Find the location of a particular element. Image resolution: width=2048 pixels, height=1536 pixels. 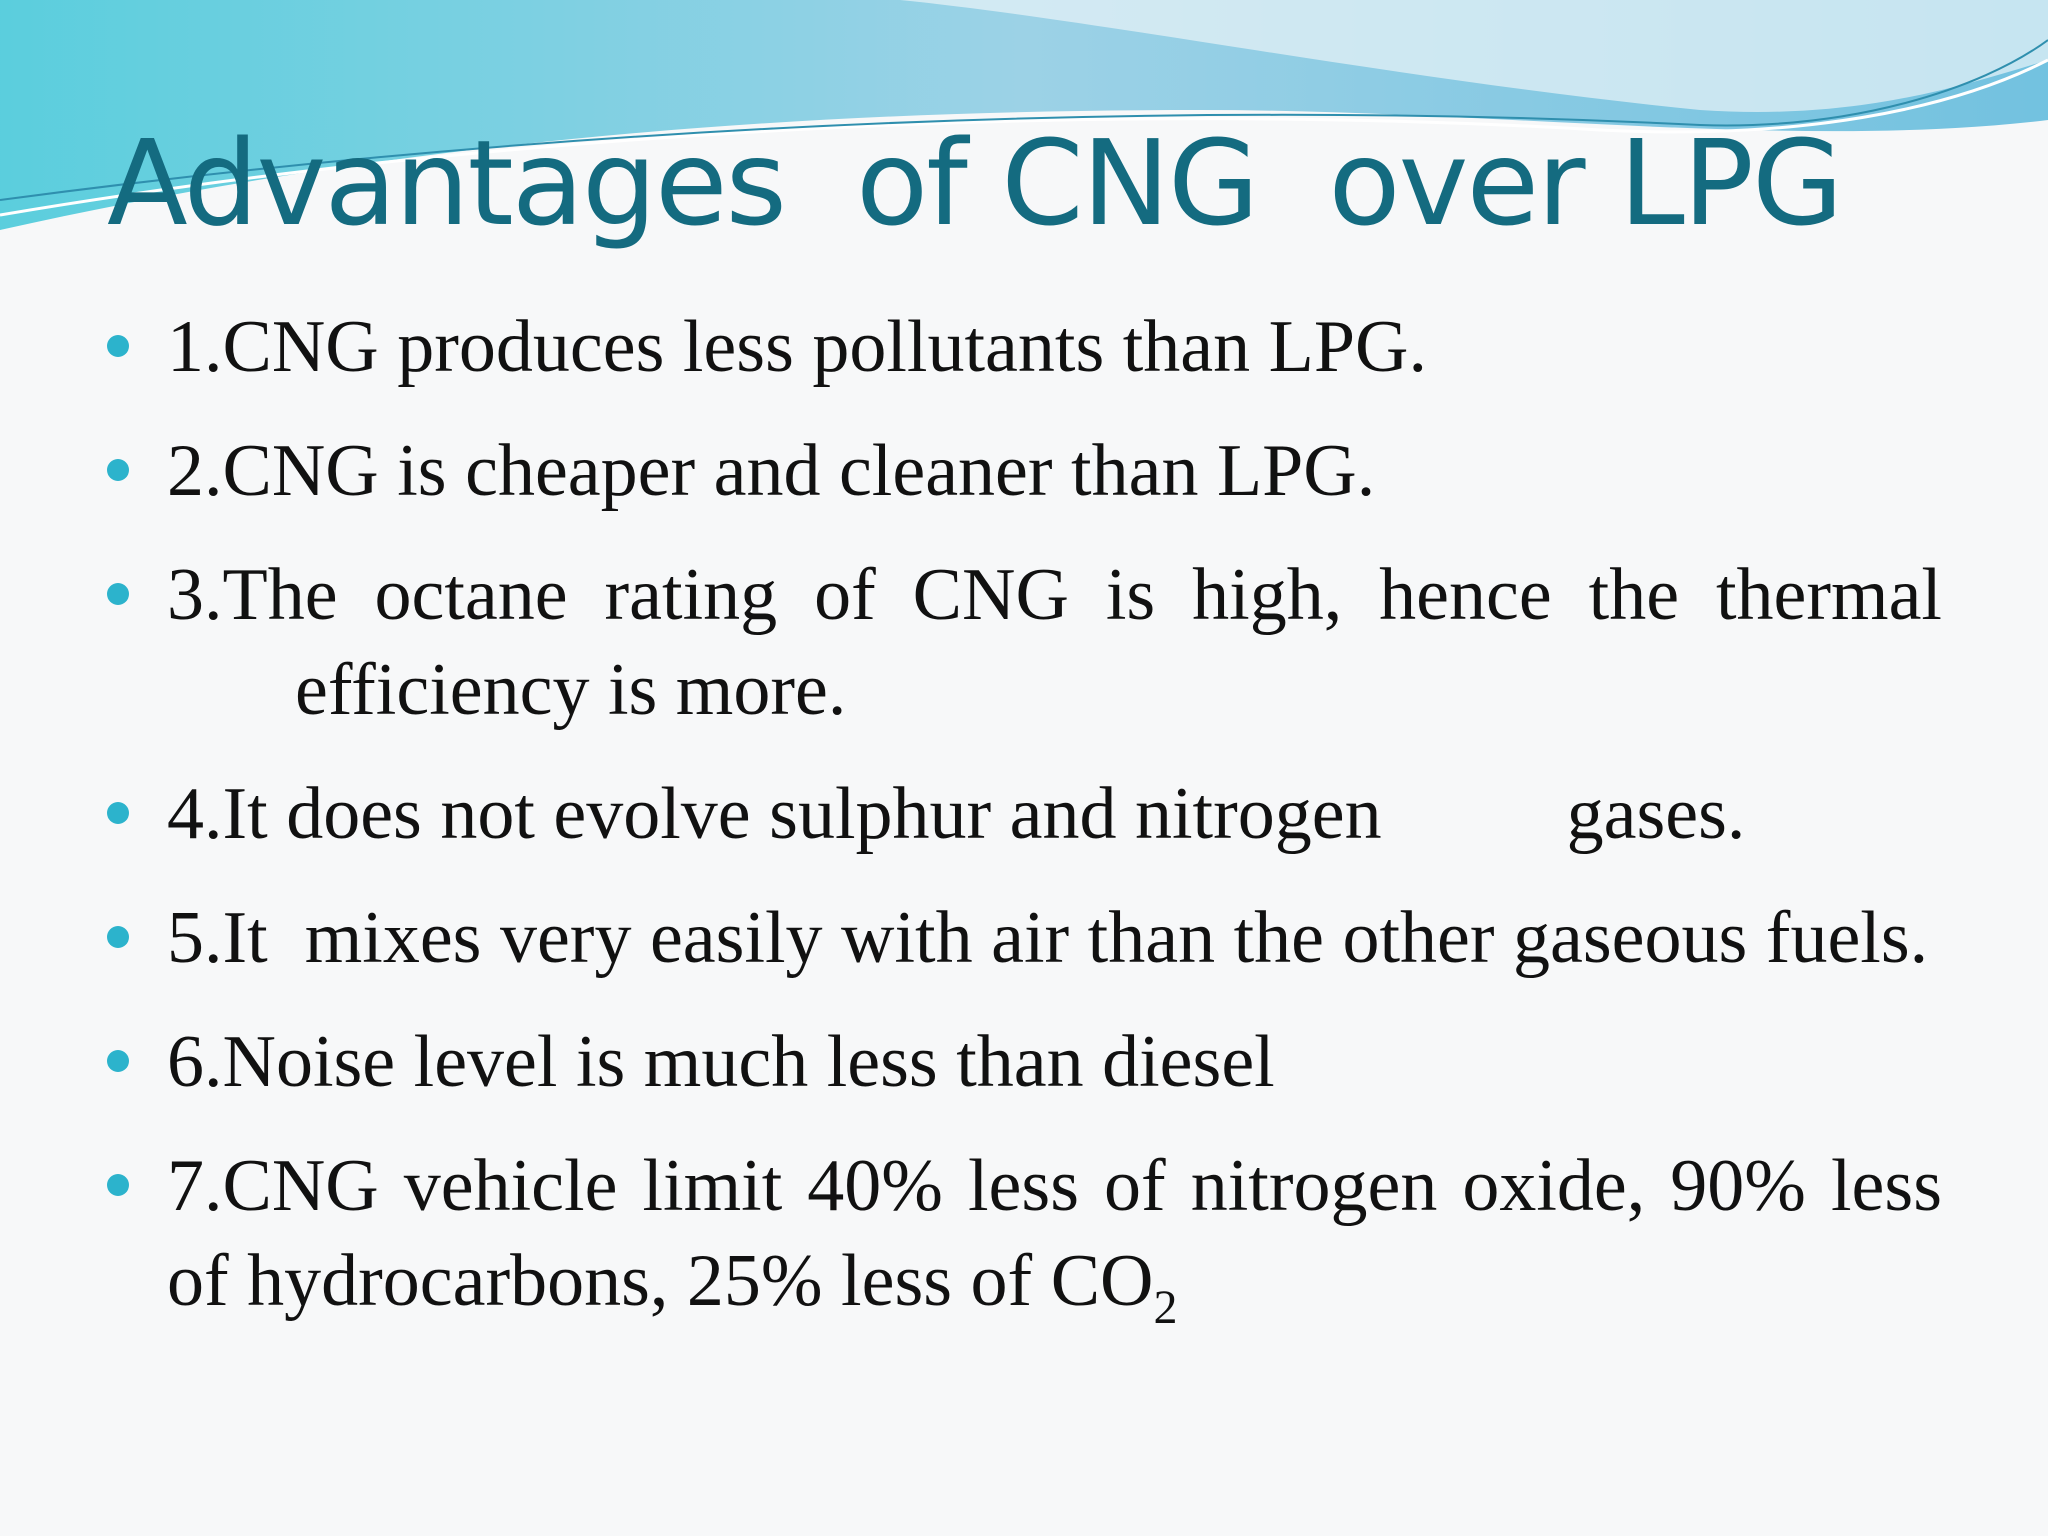

wave is located at coordinates (1024, 56).